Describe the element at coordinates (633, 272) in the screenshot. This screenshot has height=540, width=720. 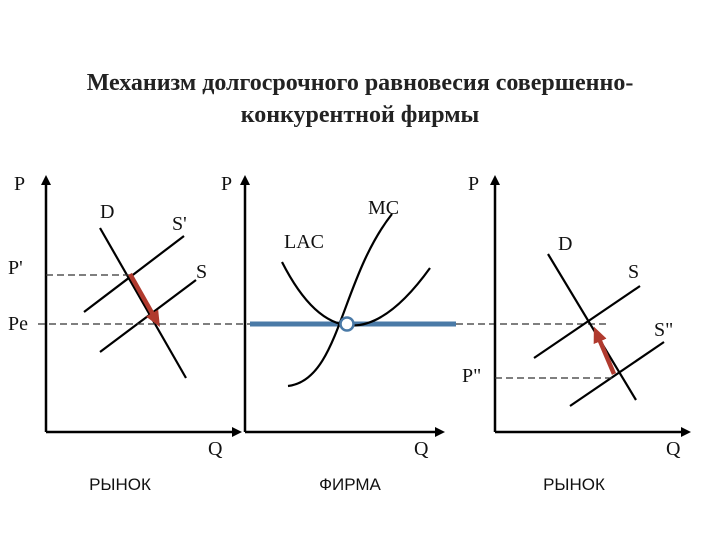
I see `market-right-supply-label: S` at that location.